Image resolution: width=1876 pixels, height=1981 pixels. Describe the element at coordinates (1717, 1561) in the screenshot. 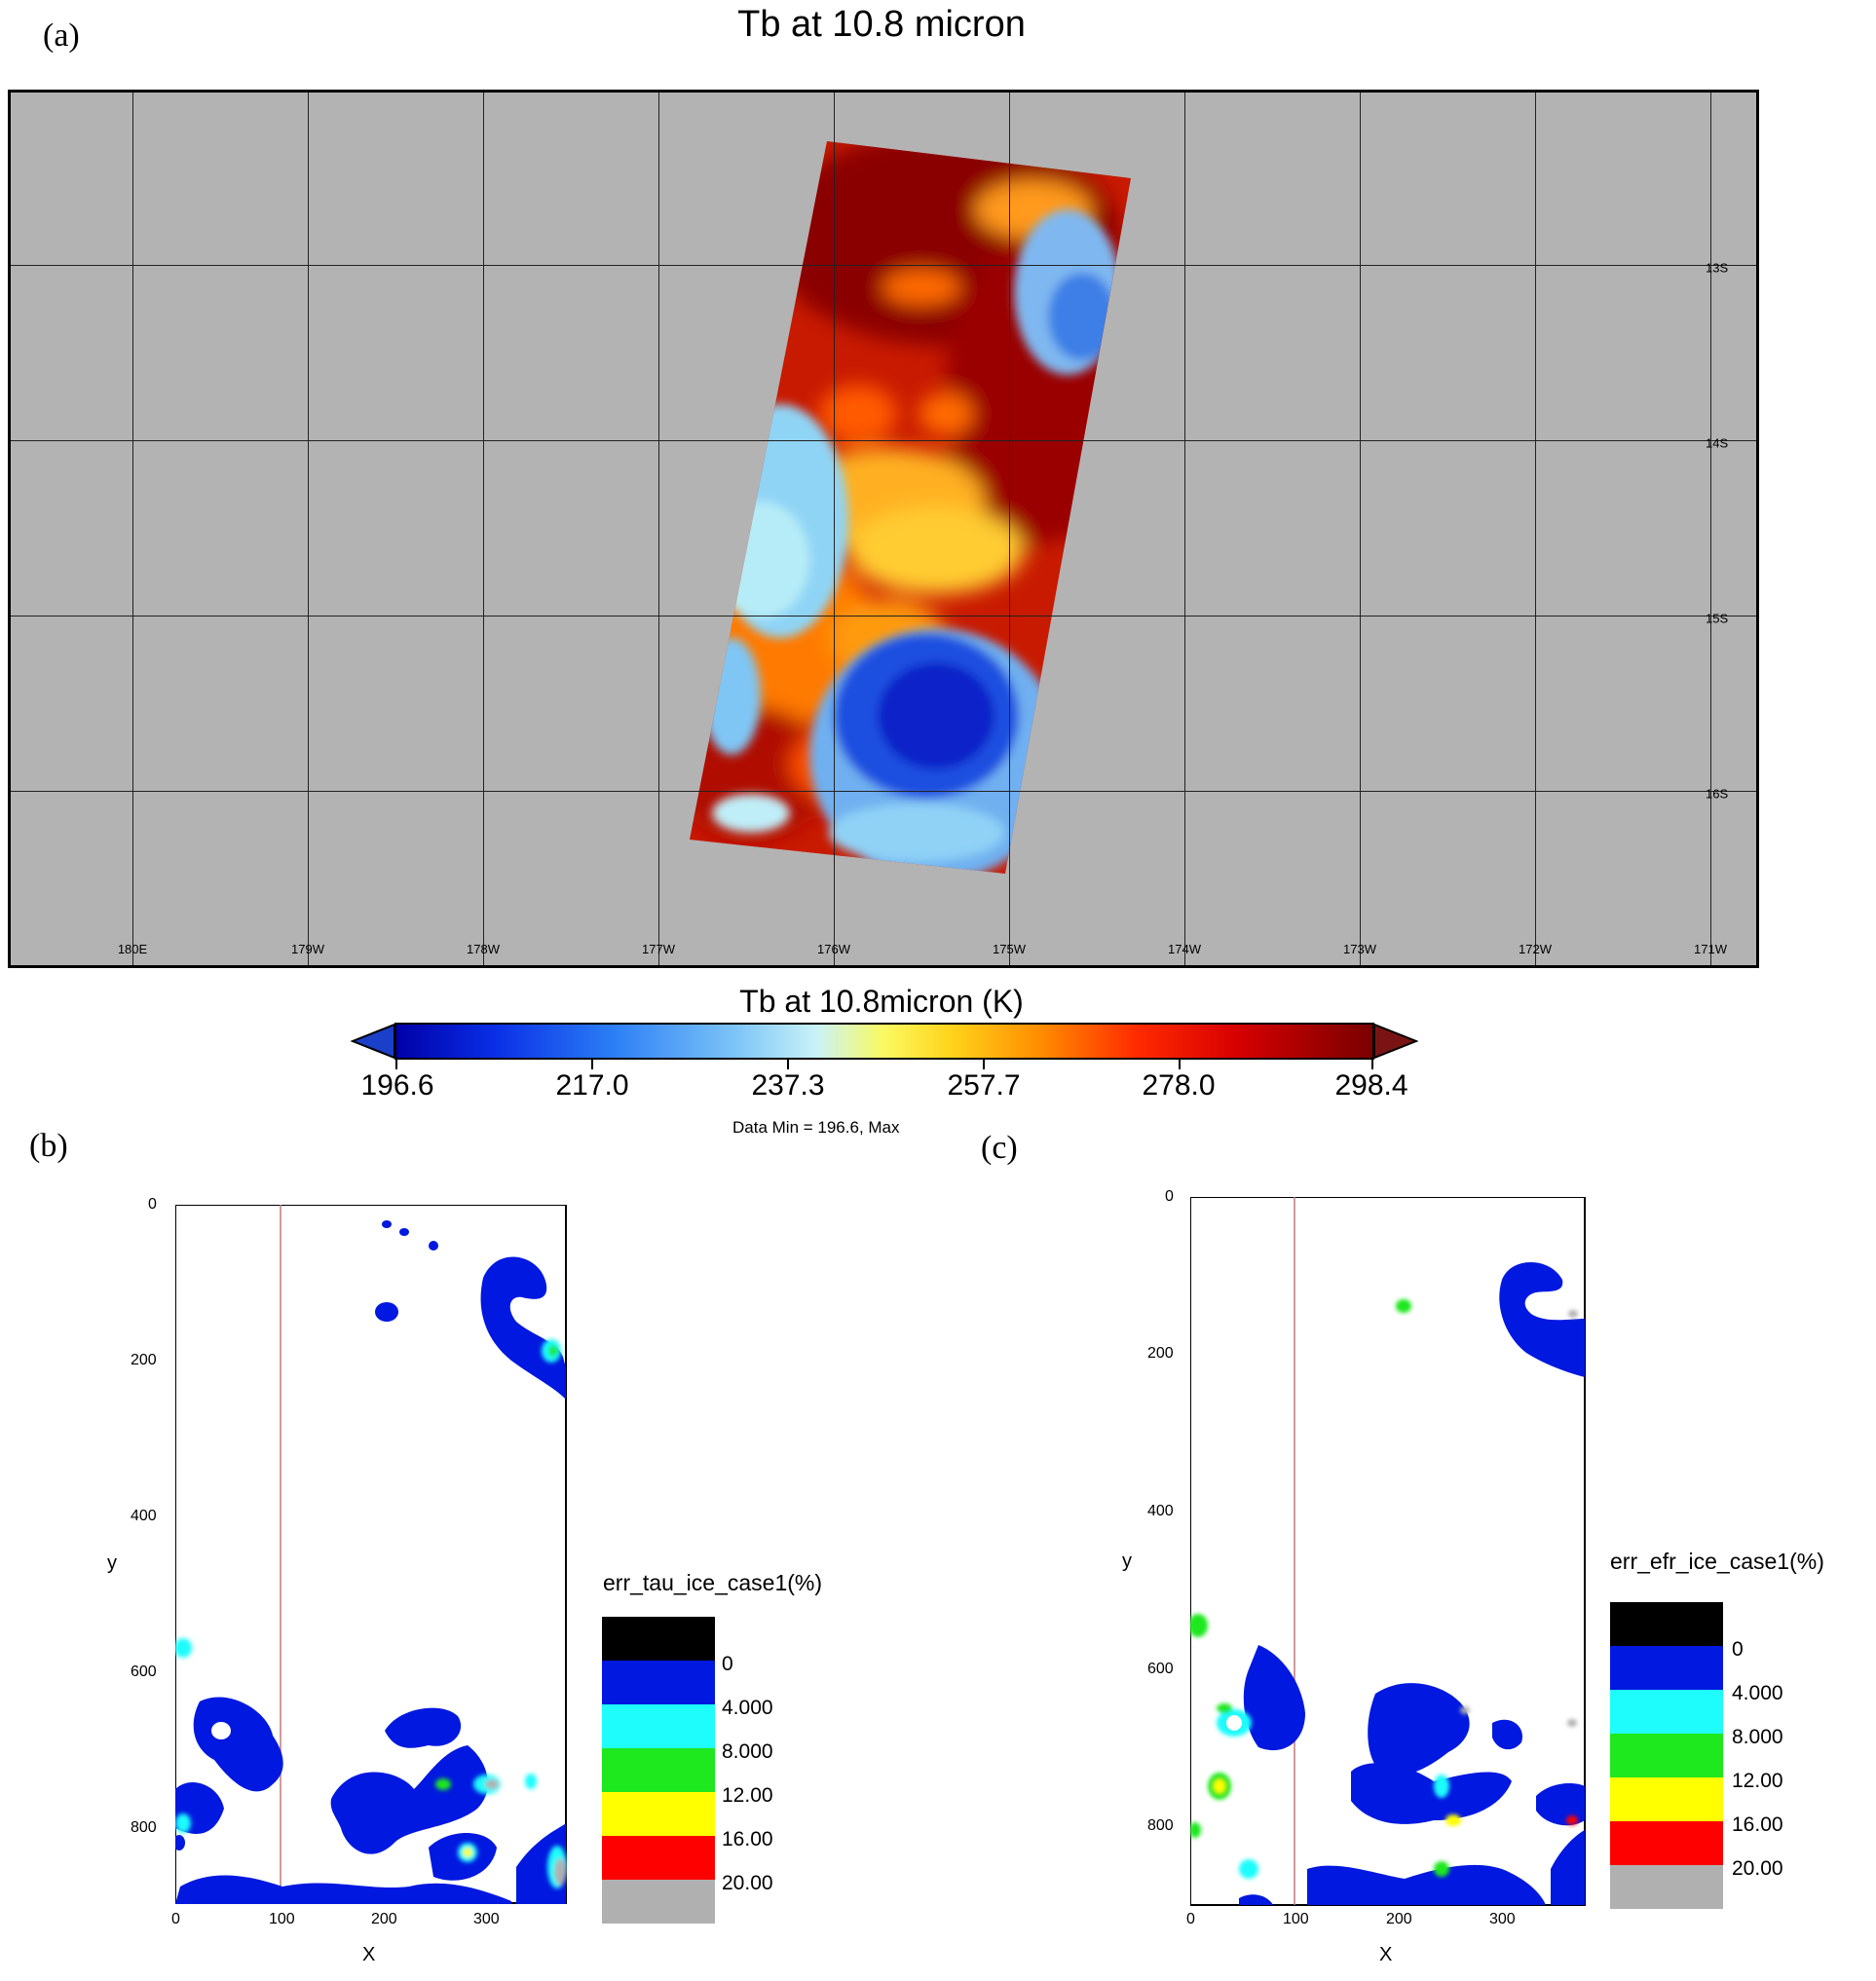

I see `legend-c-title: err_efr_ice_case1(%)` at that location.